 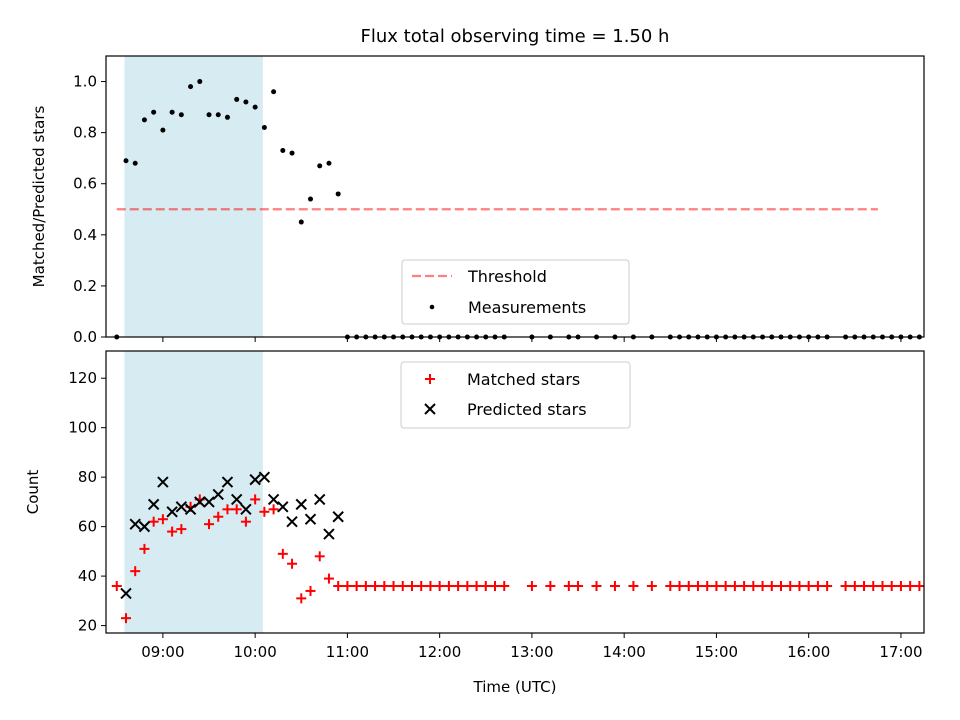 What do you see at coordinates (87, 502) in the screenshot?
I see `bottom-y-ticks: 20 40 60 80 100 120` at bounding box center [87, 502].